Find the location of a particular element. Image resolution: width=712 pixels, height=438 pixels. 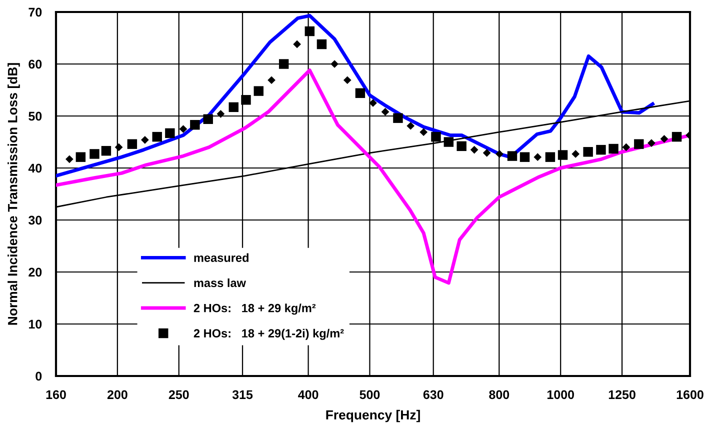

x-tick-label: 500 is located at coordinates (370, 395).